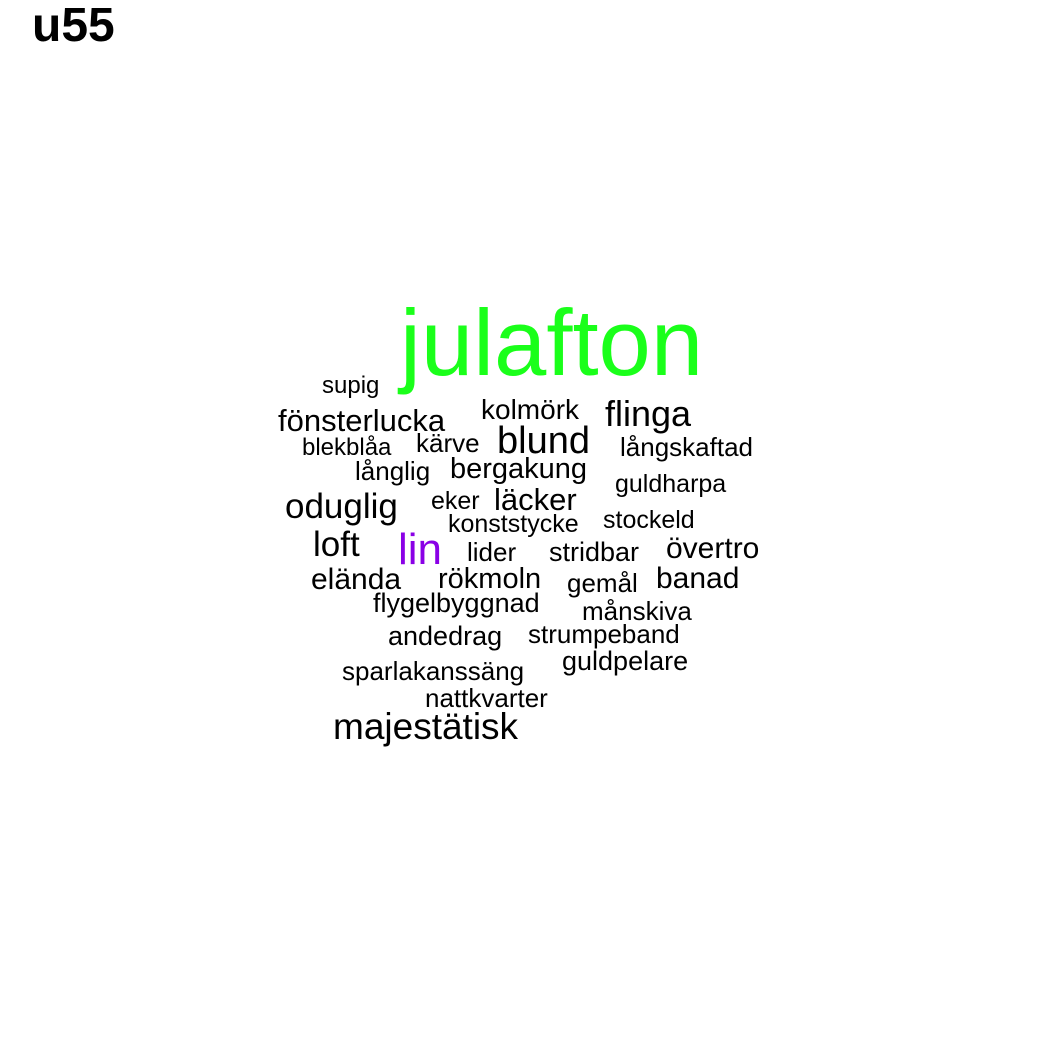 Image resolution: width=1050 pixels, height=1050 pixels. I want to click on word-kolmork: kolmörk, so click(530, 409).